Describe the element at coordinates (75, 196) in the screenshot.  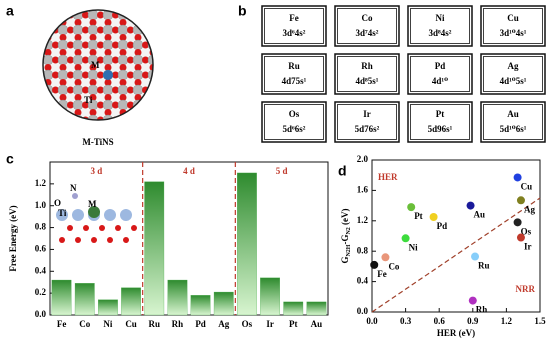
I see `inset-n` at that location.